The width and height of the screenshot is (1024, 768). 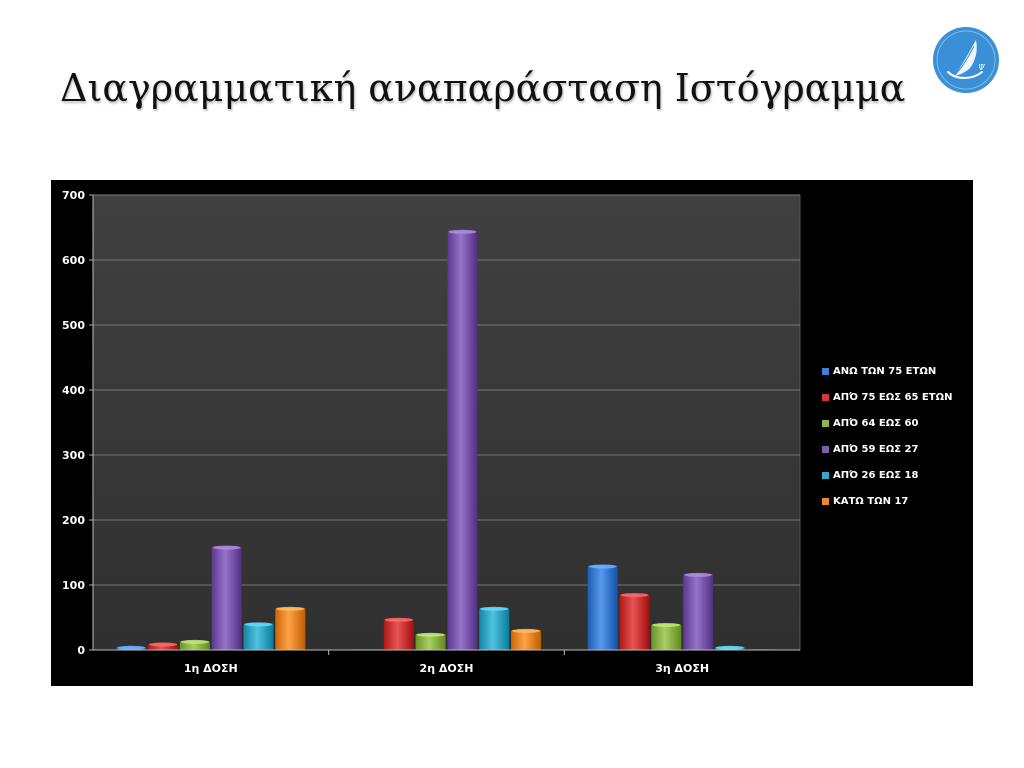 What do you see at coordinates (81, 650) in the screenshot?
I see `y-tick-label: 0` at bounding box center [81, 650].